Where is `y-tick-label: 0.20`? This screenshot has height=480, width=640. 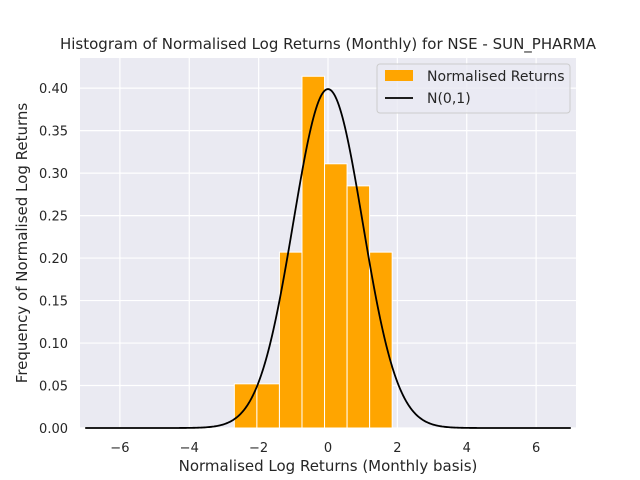 y-tick-label: 0.20 is located at coordinates (53, 259).